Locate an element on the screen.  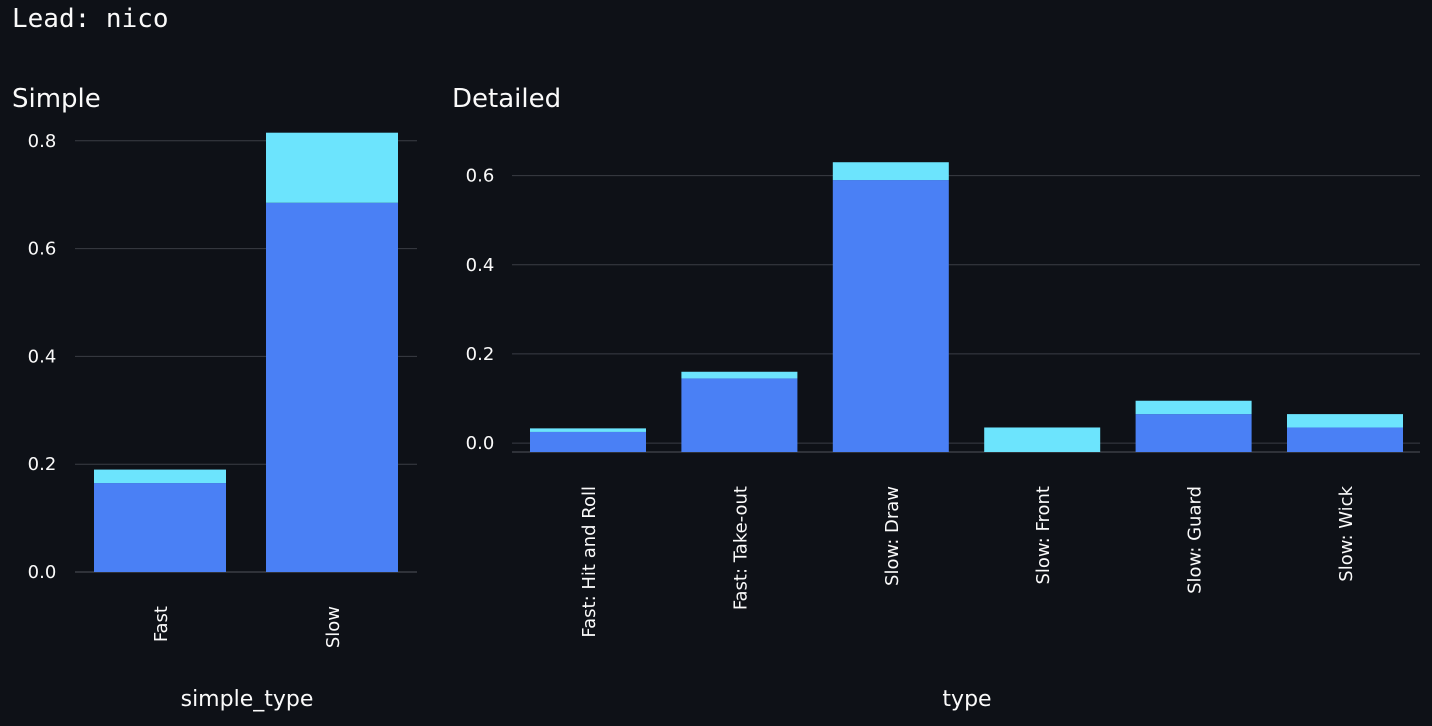
detailed-x-tick-label: Slow: Guard is located at coordinates (1195, 540).